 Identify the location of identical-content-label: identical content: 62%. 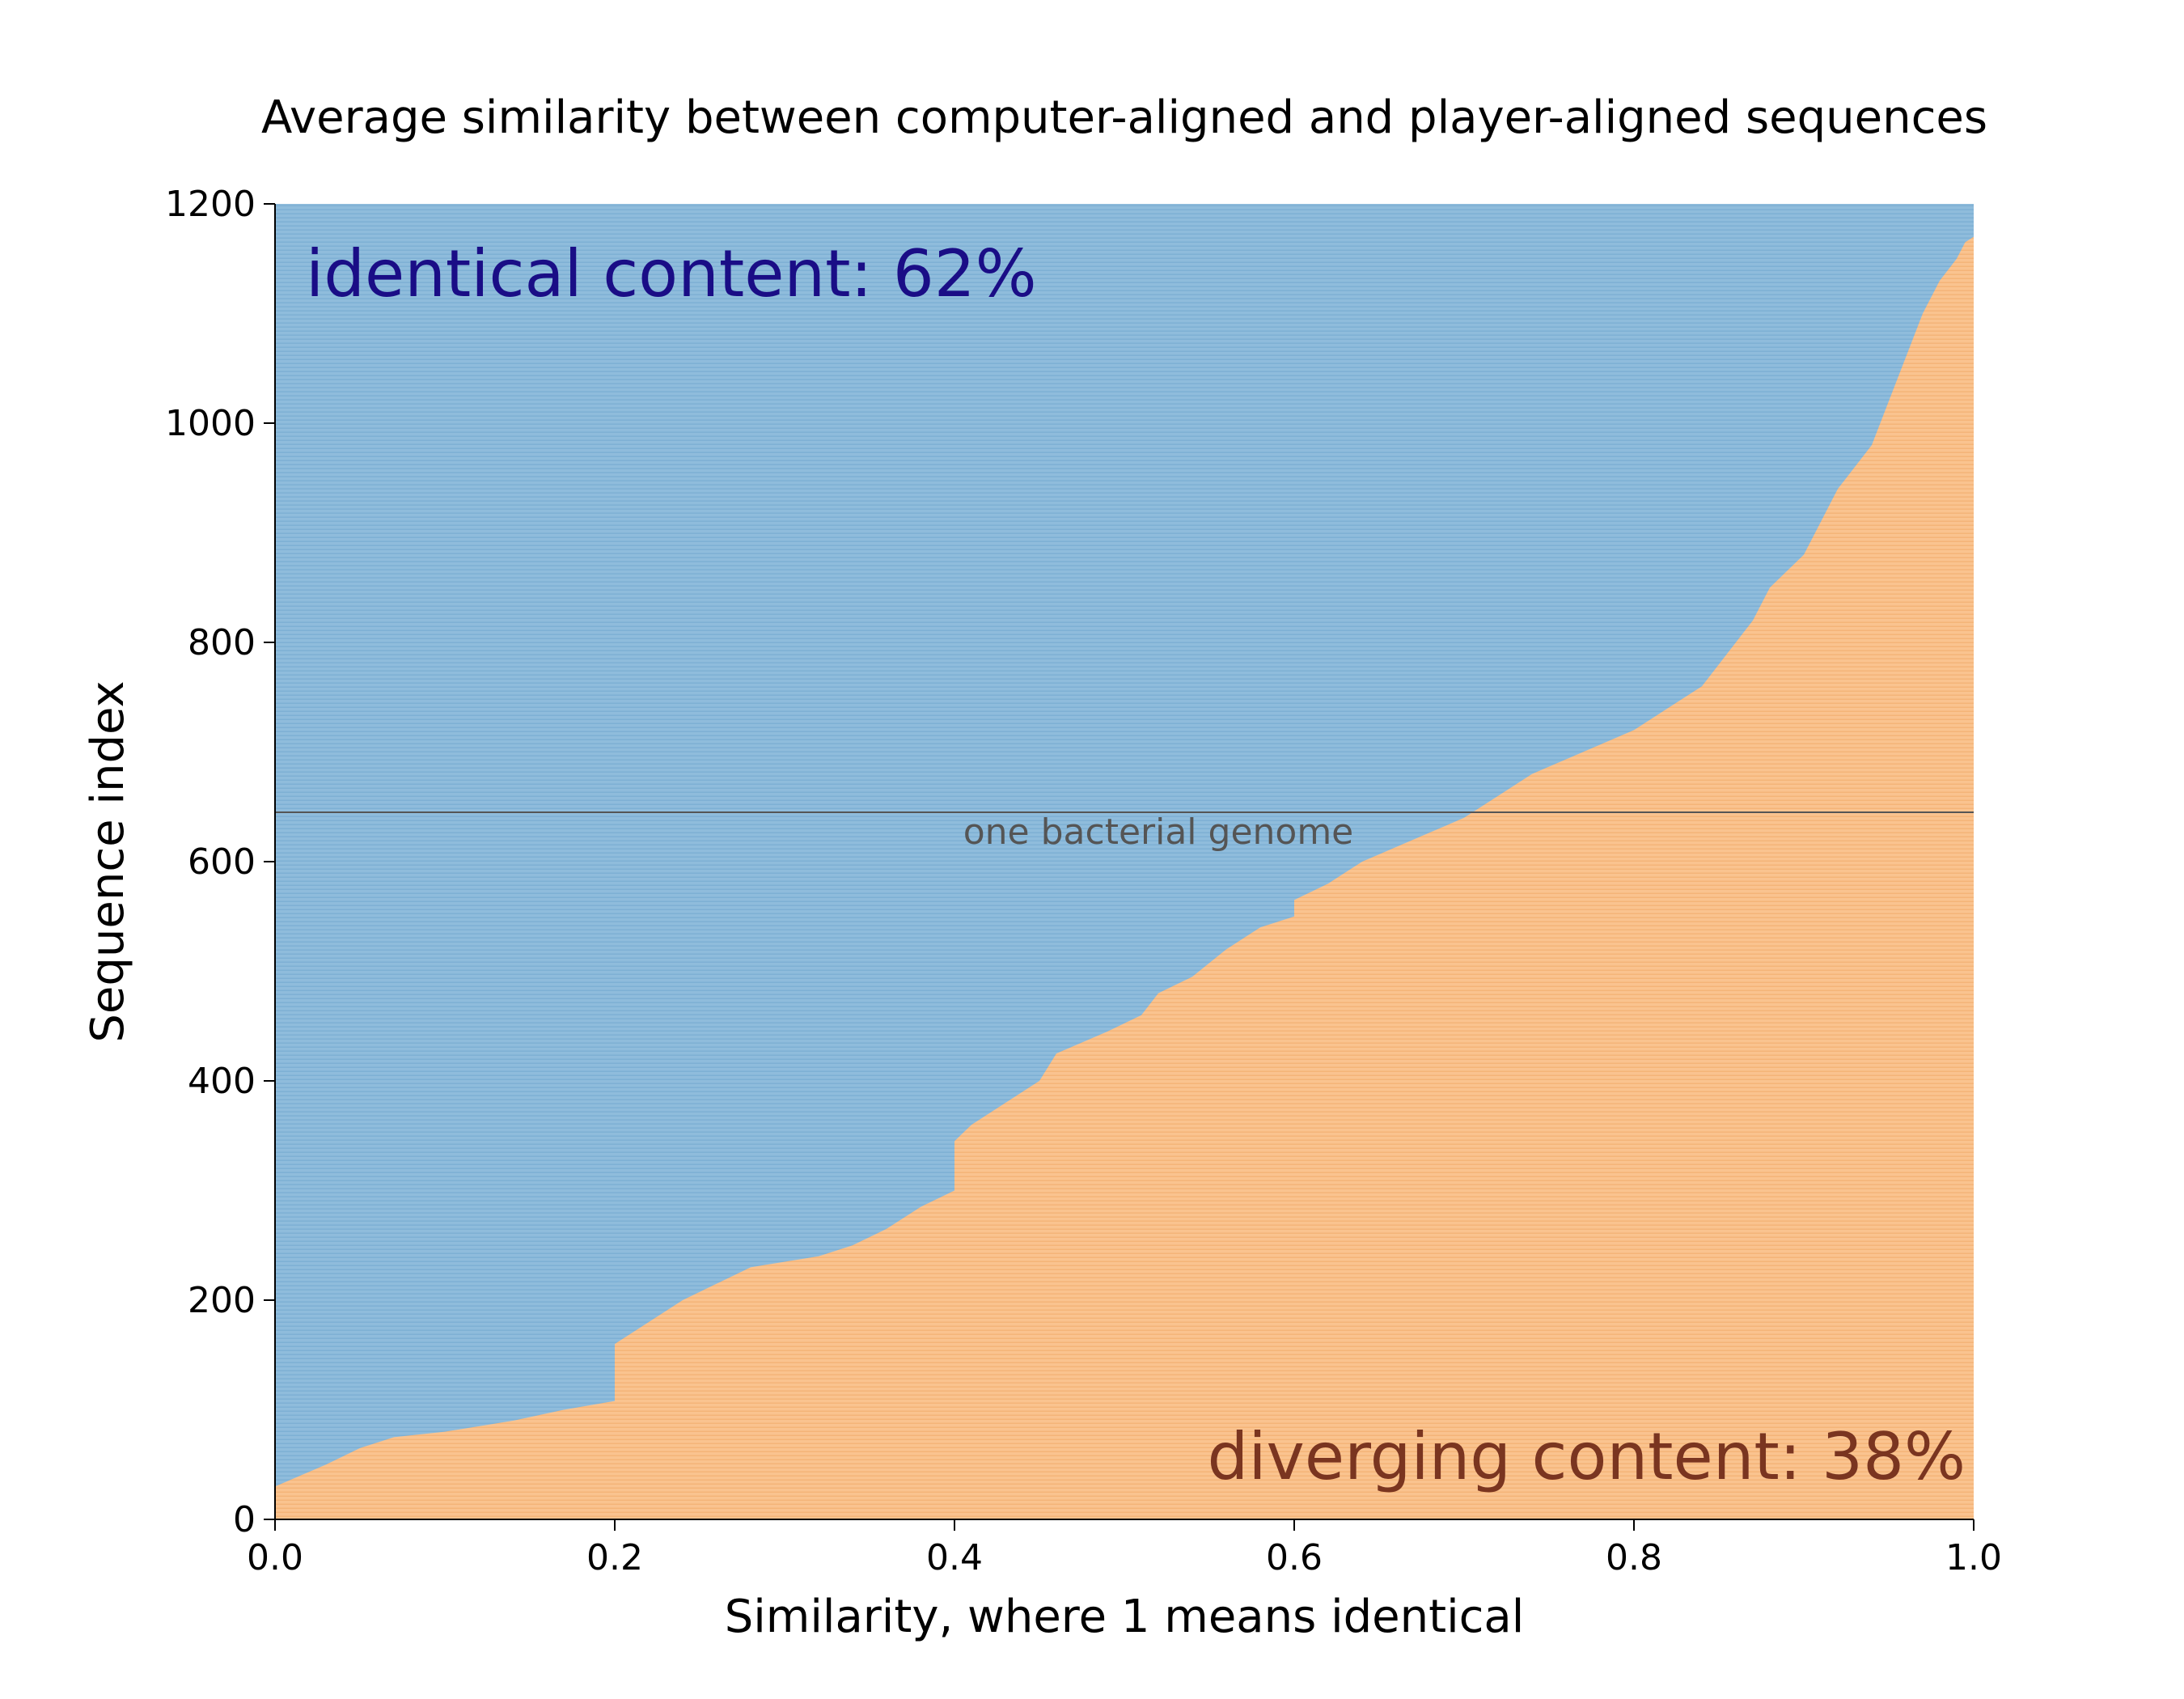
(671, 273).